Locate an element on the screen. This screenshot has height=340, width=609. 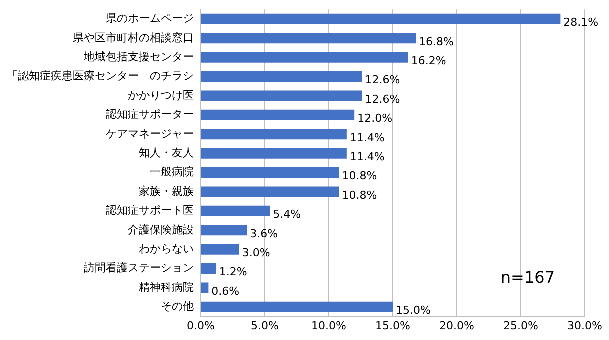
y-tick-label: 「認知症疾患医療センター」のチラシ is located at coordinates (100, 76).